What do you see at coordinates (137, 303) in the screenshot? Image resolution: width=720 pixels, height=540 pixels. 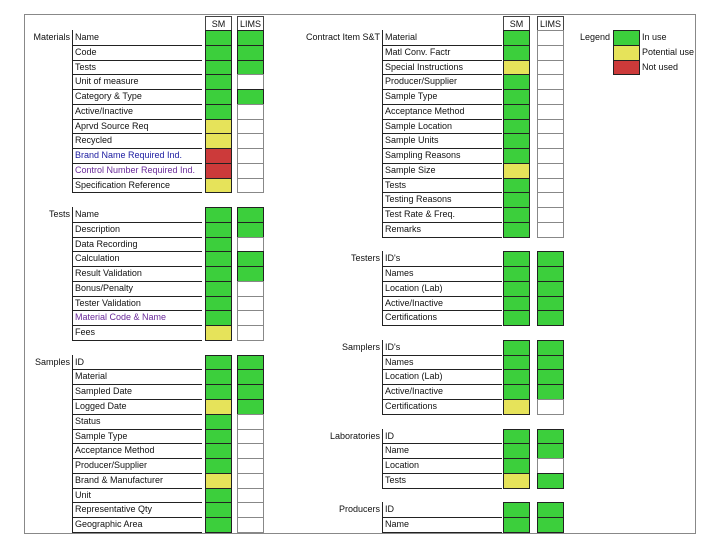 I see `row-label: Tester Validation` at bounding box center [137, 303].